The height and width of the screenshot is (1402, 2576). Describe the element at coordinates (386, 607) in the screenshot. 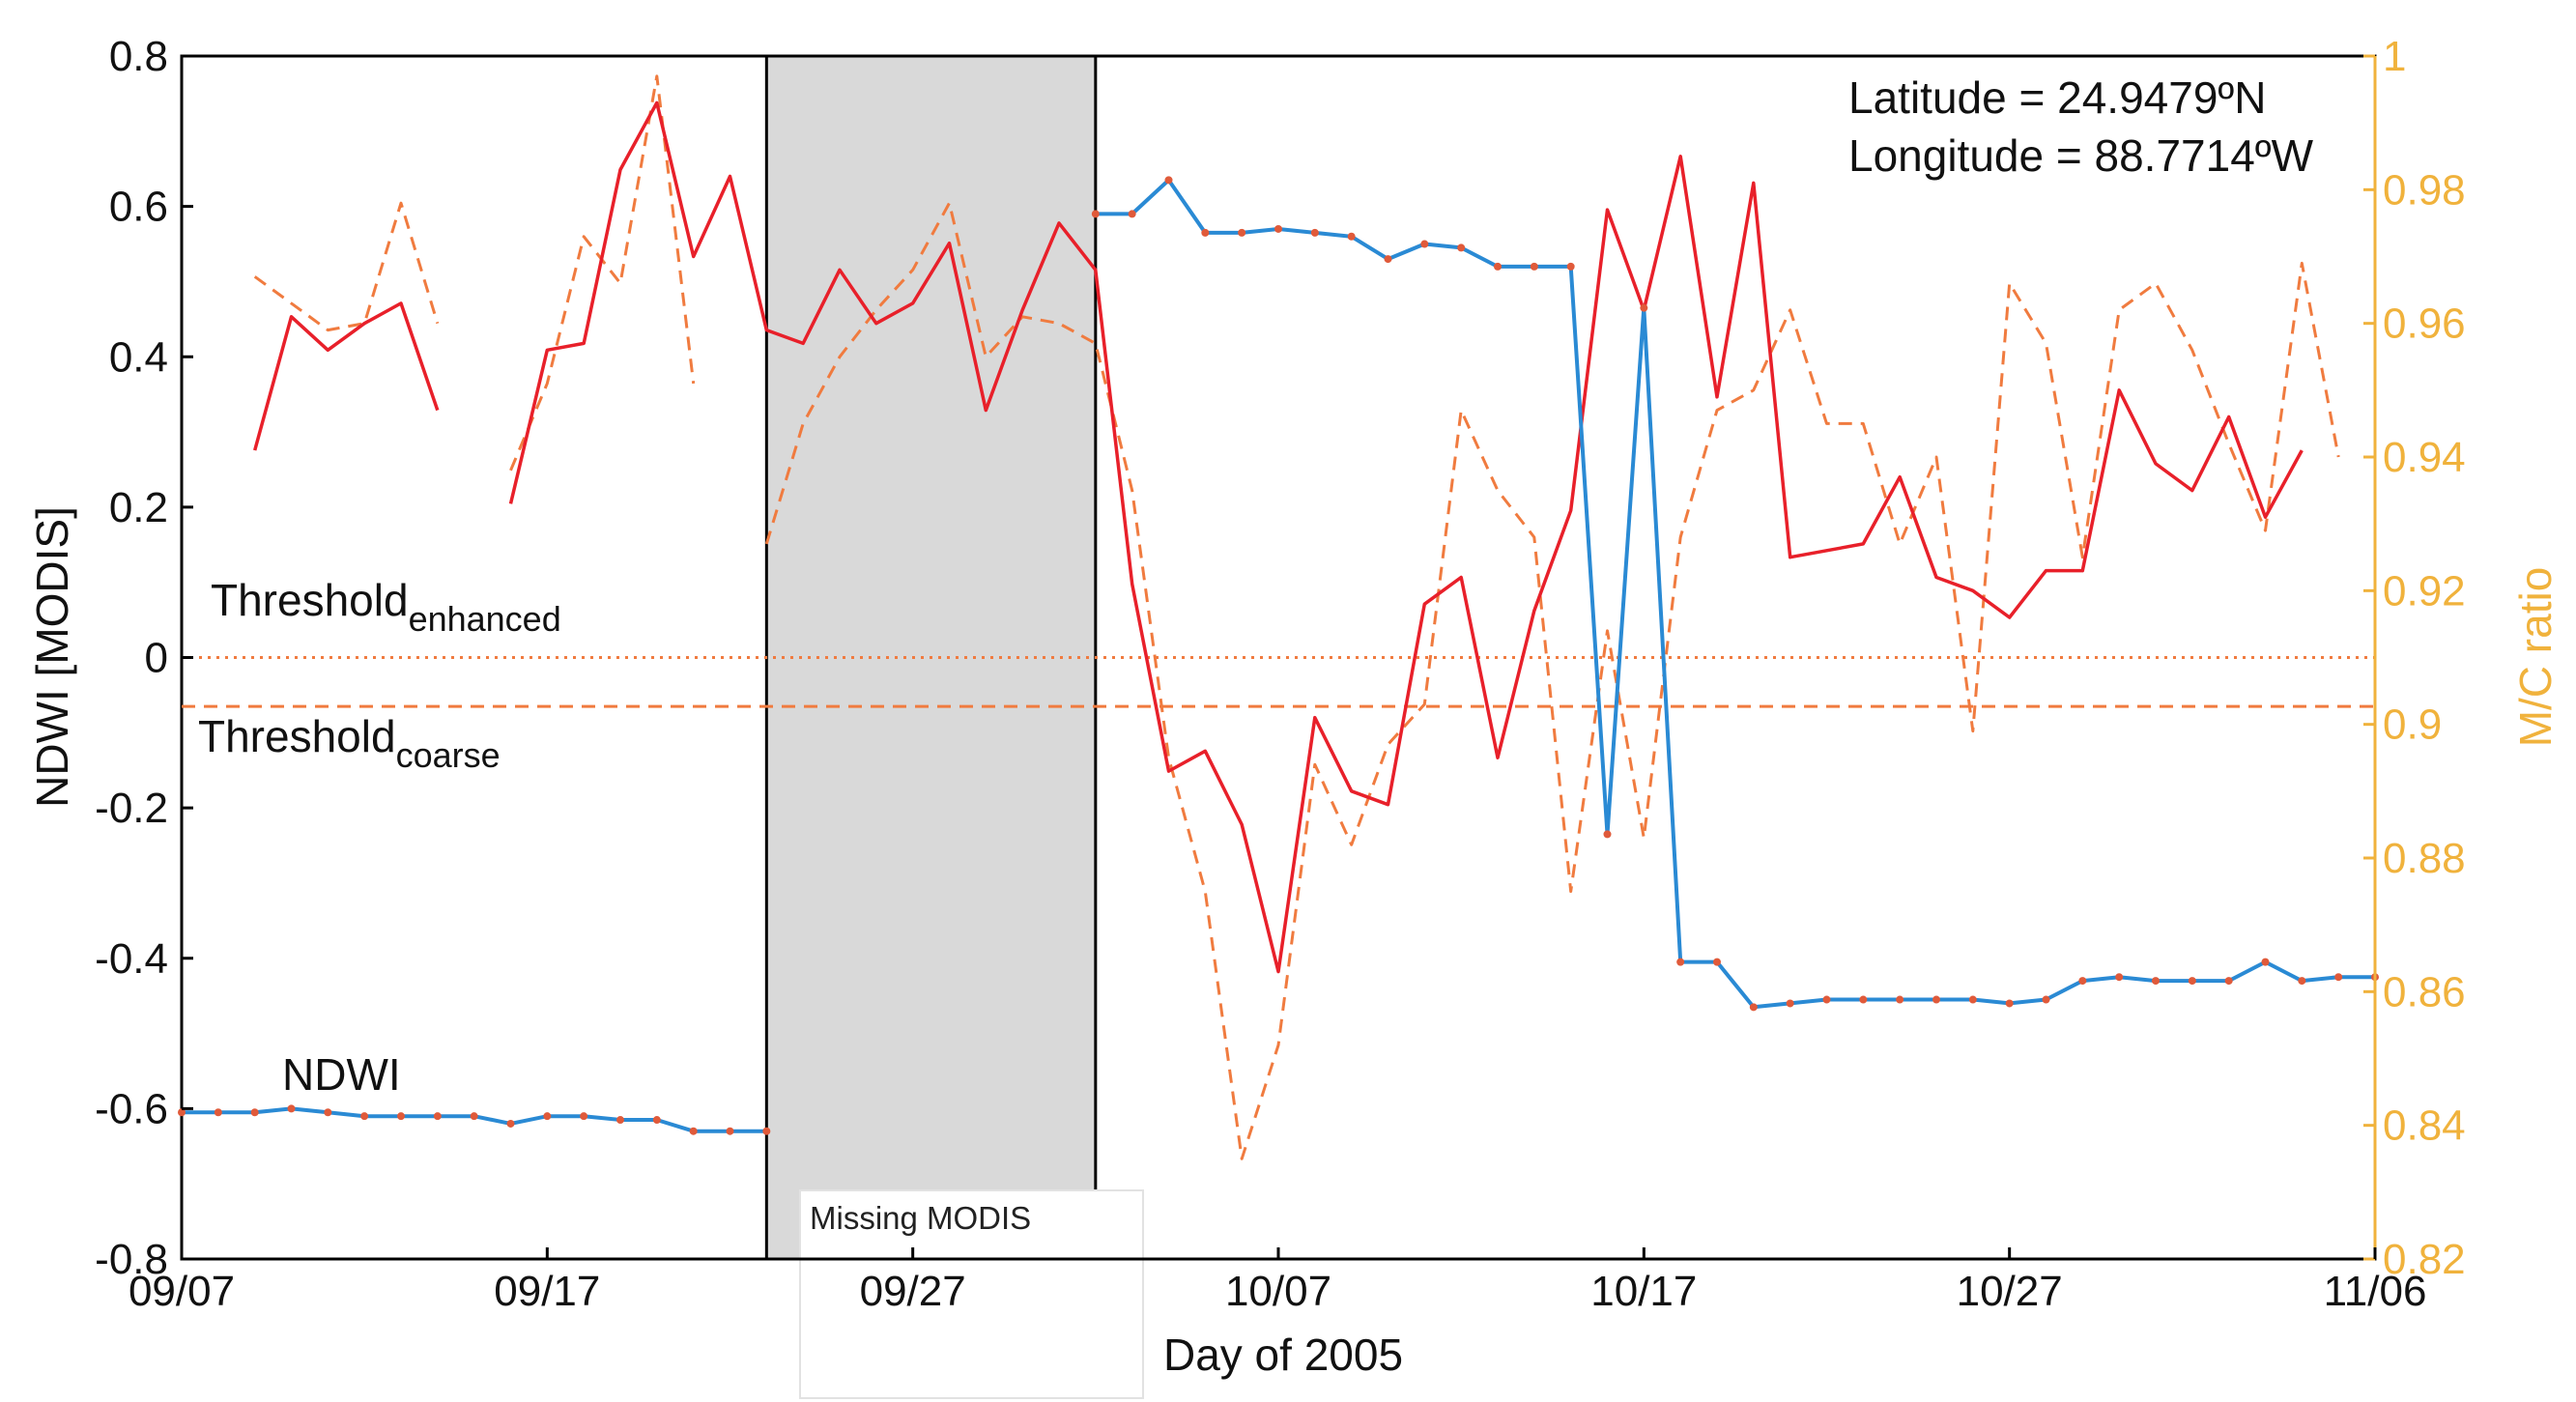

I see `threshold-enhanced-label: Thresholdenhanced` at that location.